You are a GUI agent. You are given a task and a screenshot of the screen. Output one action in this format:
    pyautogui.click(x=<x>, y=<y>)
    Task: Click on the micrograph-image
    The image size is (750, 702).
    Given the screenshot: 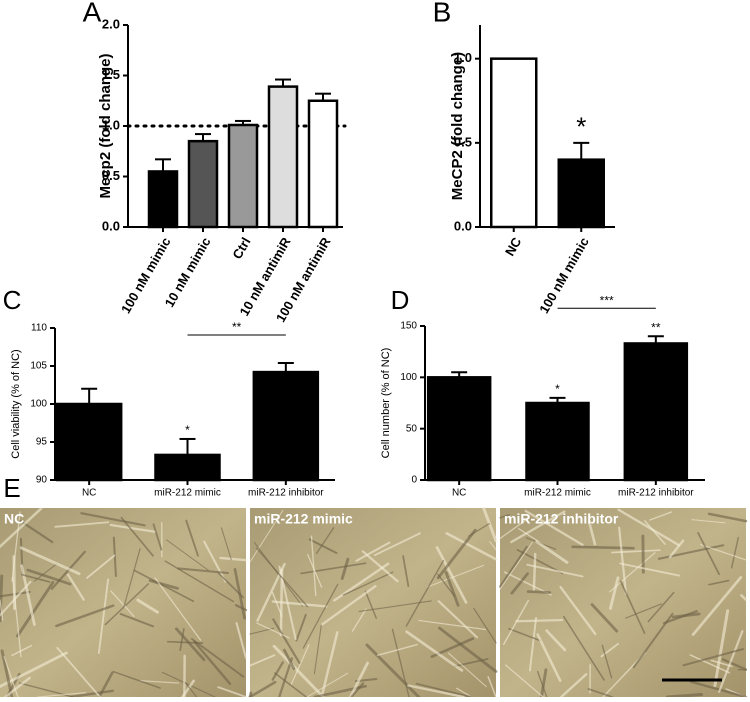 What is the action you would take?
    pyautogui.click(x=623, y=602)
    